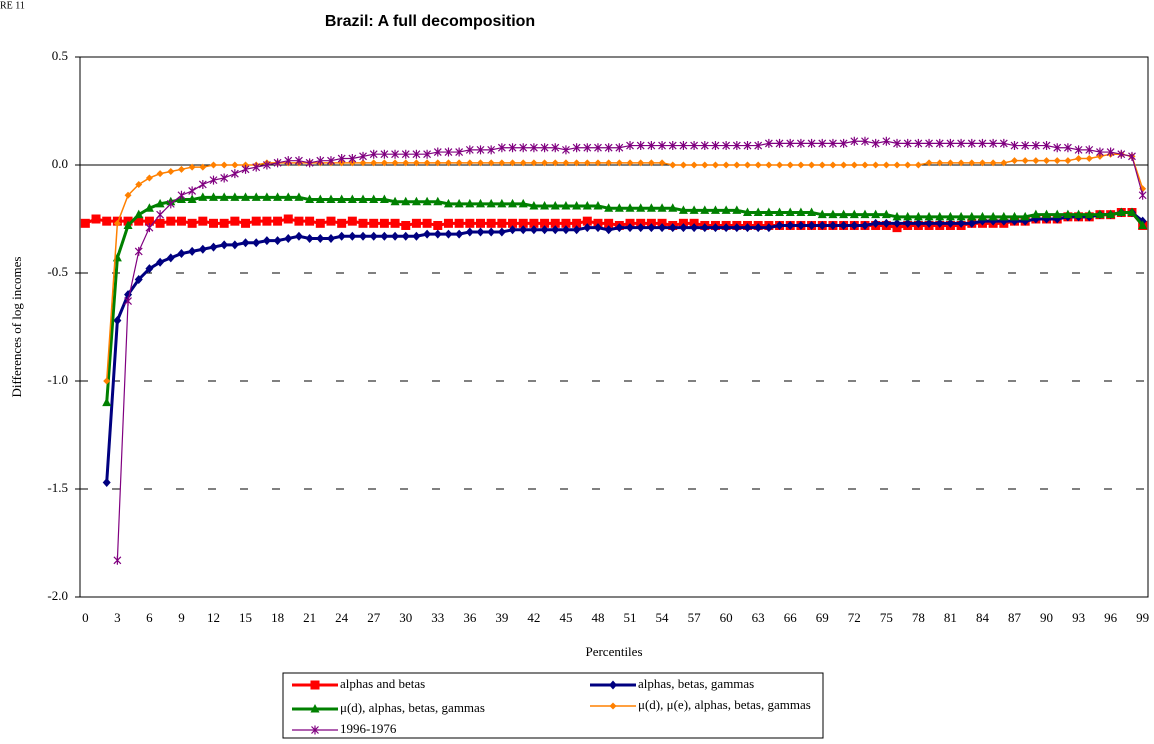 The image size is (1154, 744). Describe the element at coordinates (470, 617) in the screenshot. I see `x-tick-label: 36` at that location.